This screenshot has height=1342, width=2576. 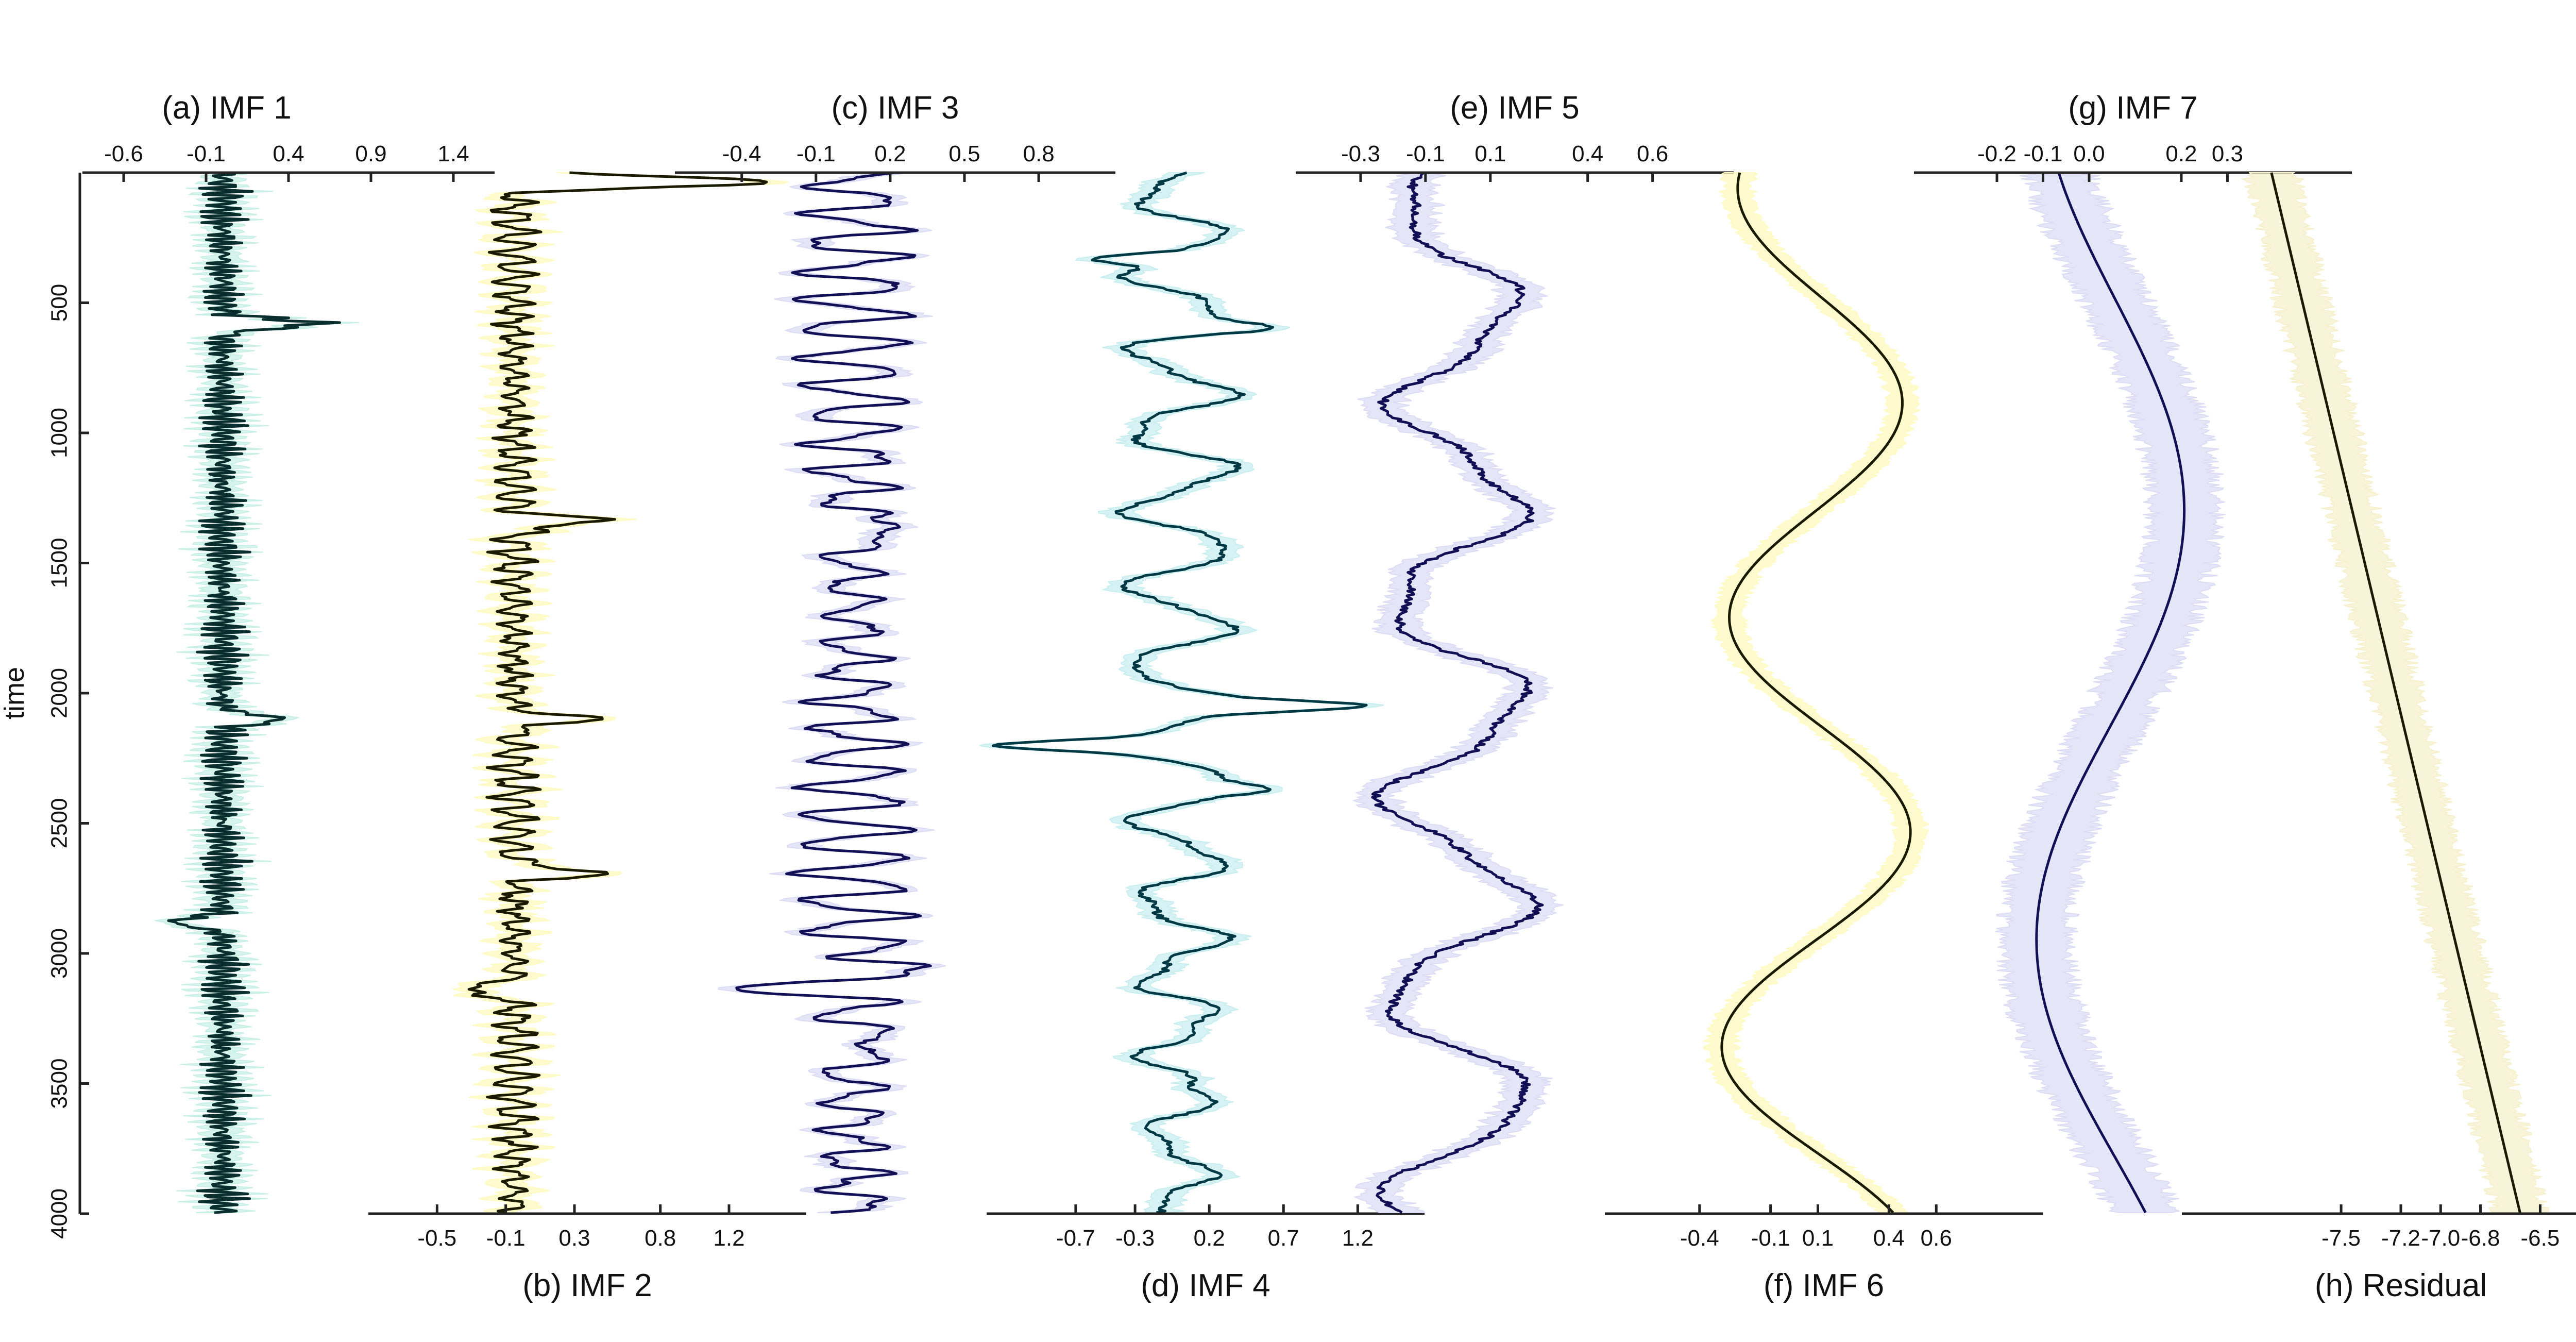 What do you see at coordinates (59, 433) in the screenshot?
I see `y-tick-label: 1000` at bounding box center [59, 433].